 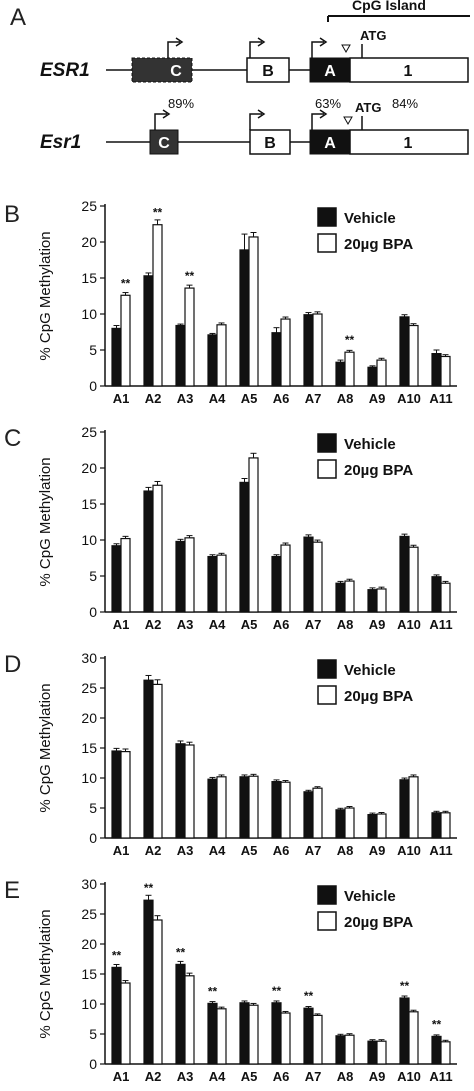 I want to click on y-tick-label: 0, so click(x=93, y=612).